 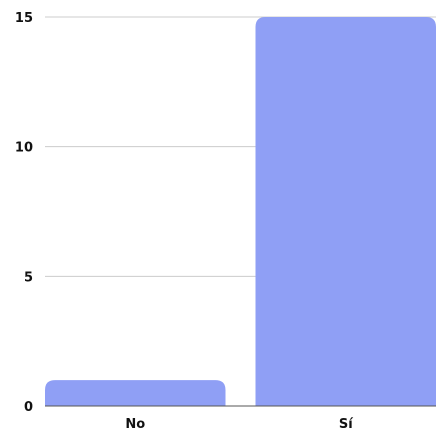 What do you see at coordinates (28, 277) in the screenshot?
I see `y-tick-label: 5` at bounding box center [28, 277].